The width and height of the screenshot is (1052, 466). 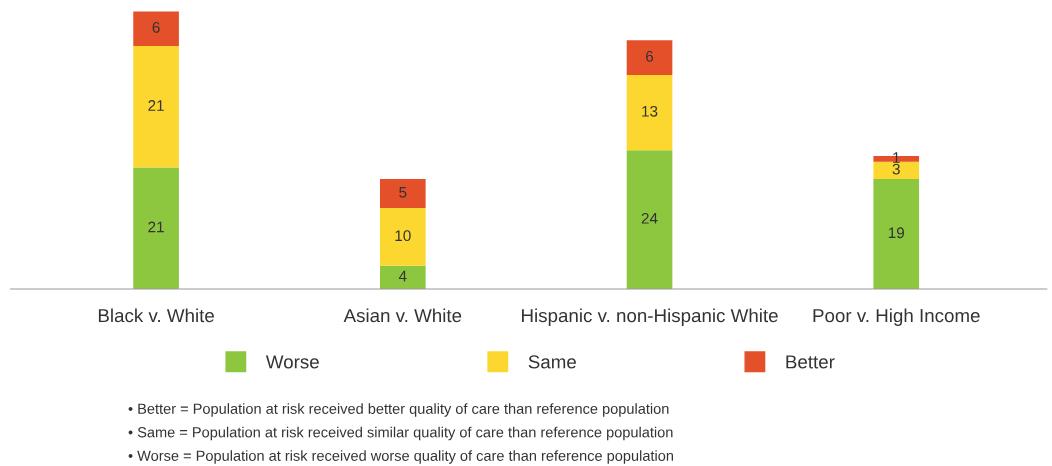 I want to click on x-tick-label: Asian v. White, so click(x=402, y=315).